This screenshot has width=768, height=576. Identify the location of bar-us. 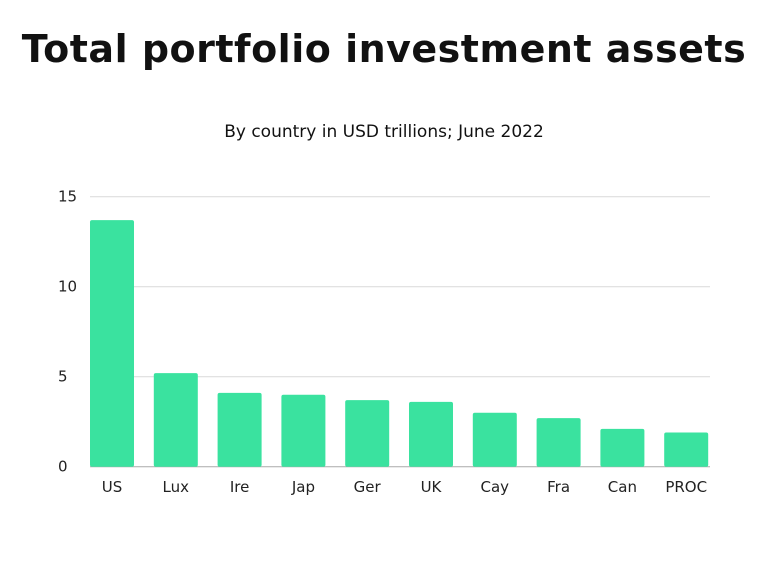
(112, 343).